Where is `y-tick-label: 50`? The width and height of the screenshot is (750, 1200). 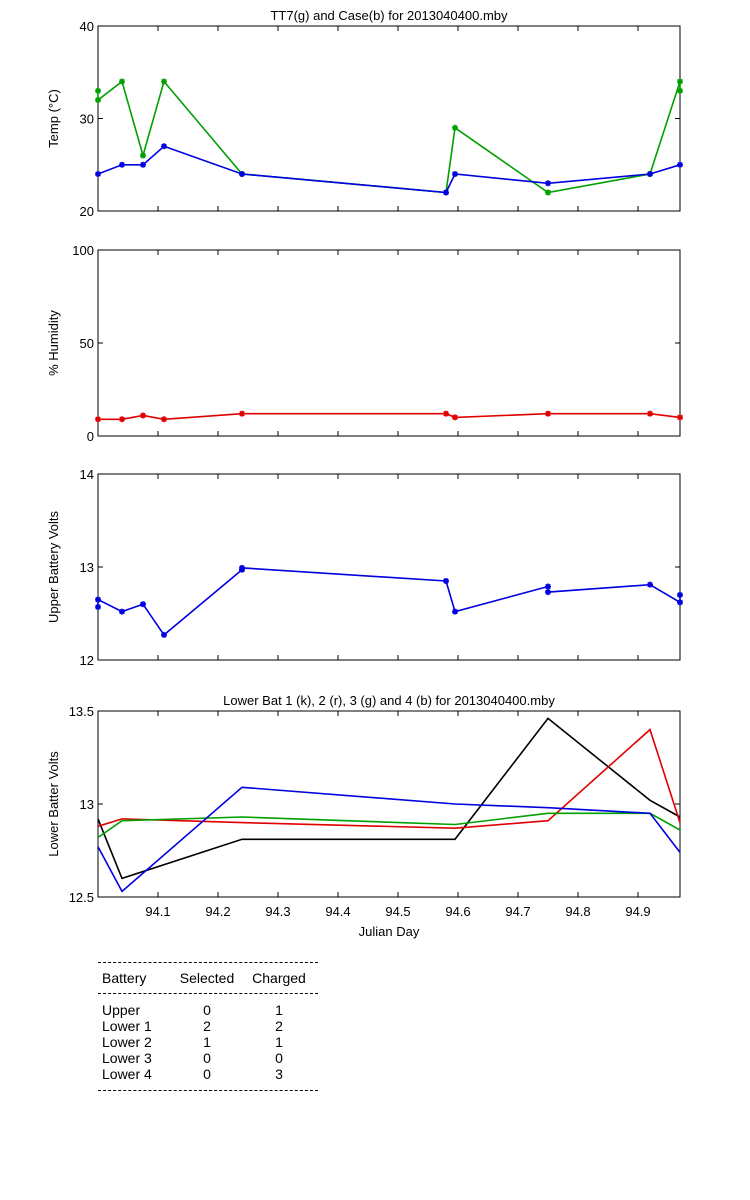
y-tick-label: 50 is located at coordinates (87, 343).